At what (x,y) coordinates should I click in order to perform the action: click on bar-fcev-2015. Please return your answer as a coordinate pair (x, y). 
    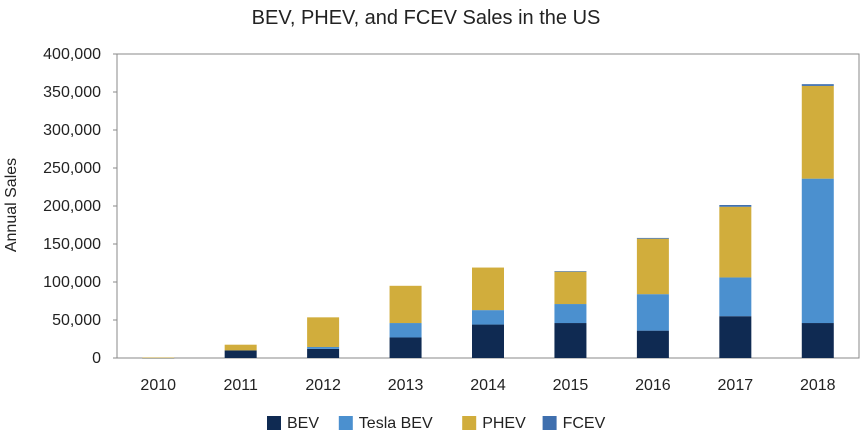
    Looking at the image, I should click on (570, 271).